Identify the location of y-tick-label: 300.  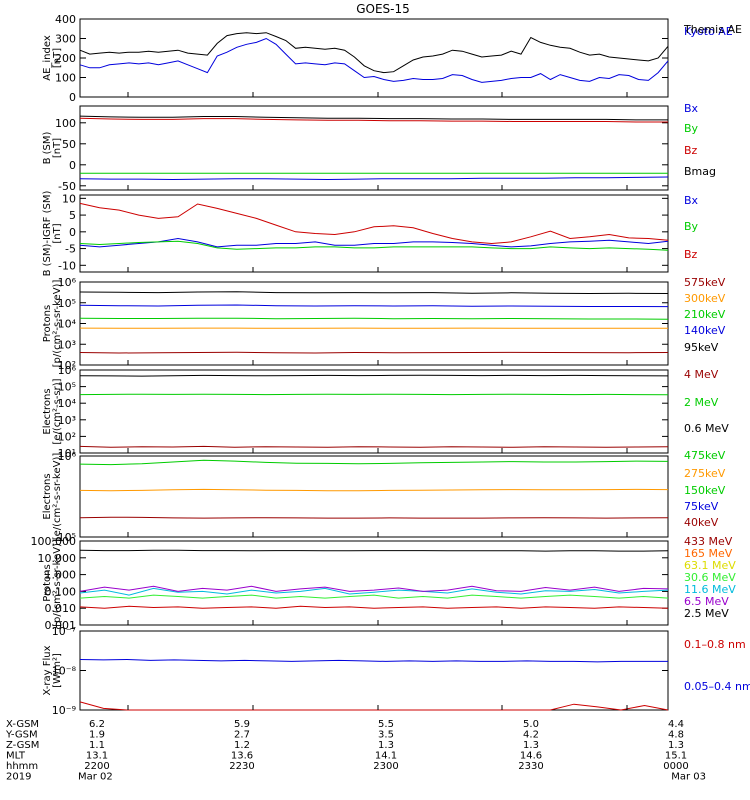
(65, 39).